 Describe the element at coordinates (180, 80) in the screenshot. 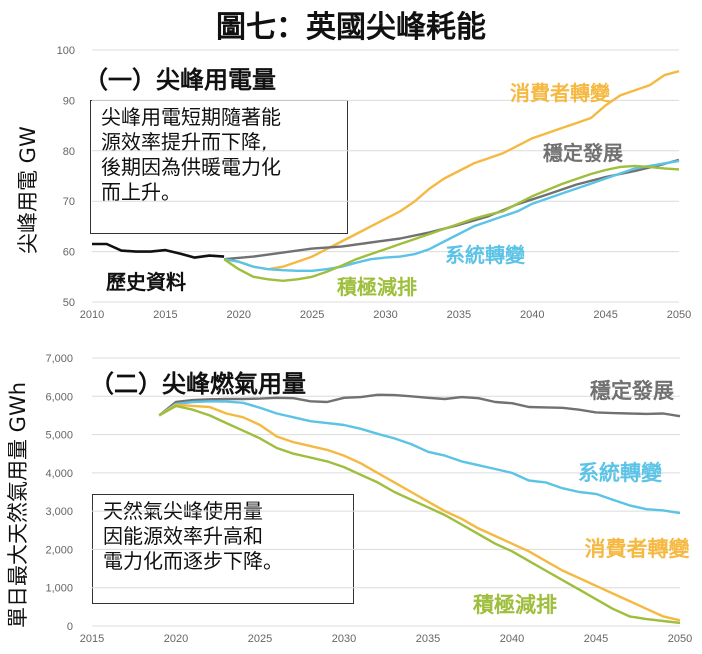

I see `chart1-panel-title: （一）尖峰用電量` at that location.